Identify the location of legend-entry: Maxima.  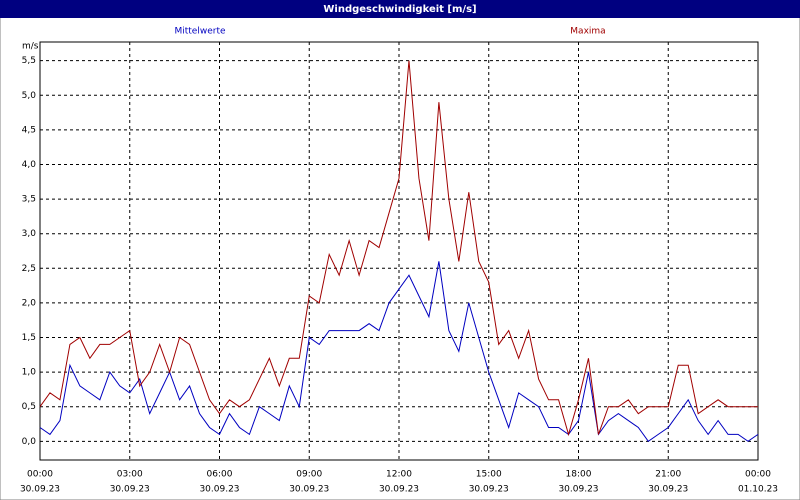
(587, 32).